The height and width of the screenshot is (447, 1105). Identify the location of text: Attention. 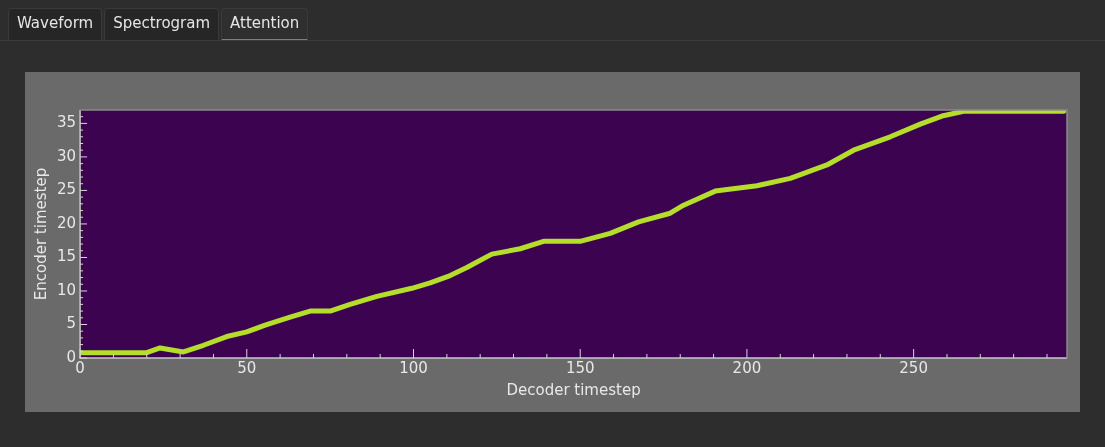
(265, 24).